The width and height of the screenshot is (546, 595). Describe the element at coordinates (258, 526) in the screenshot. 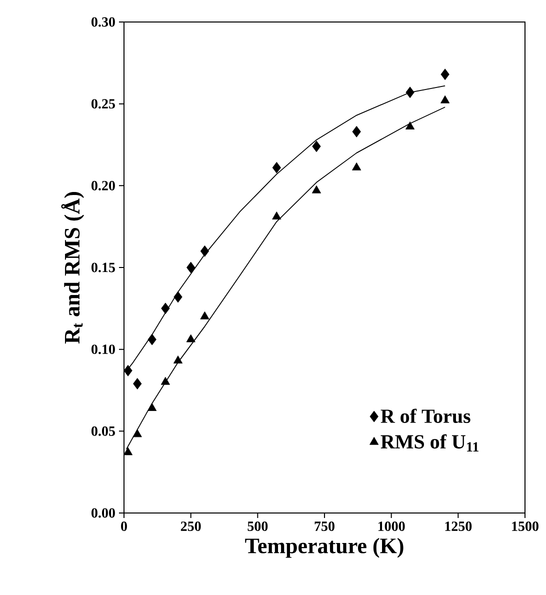

I see `x-tick-label: 500` at that location.